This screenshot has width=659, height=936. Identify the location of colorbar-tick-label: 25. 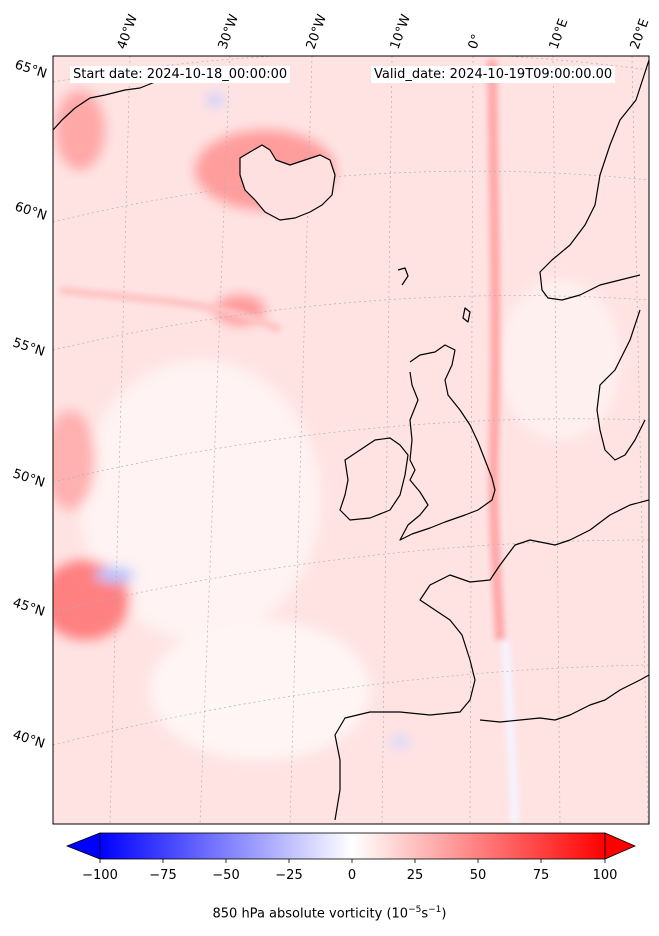
(415, 875).